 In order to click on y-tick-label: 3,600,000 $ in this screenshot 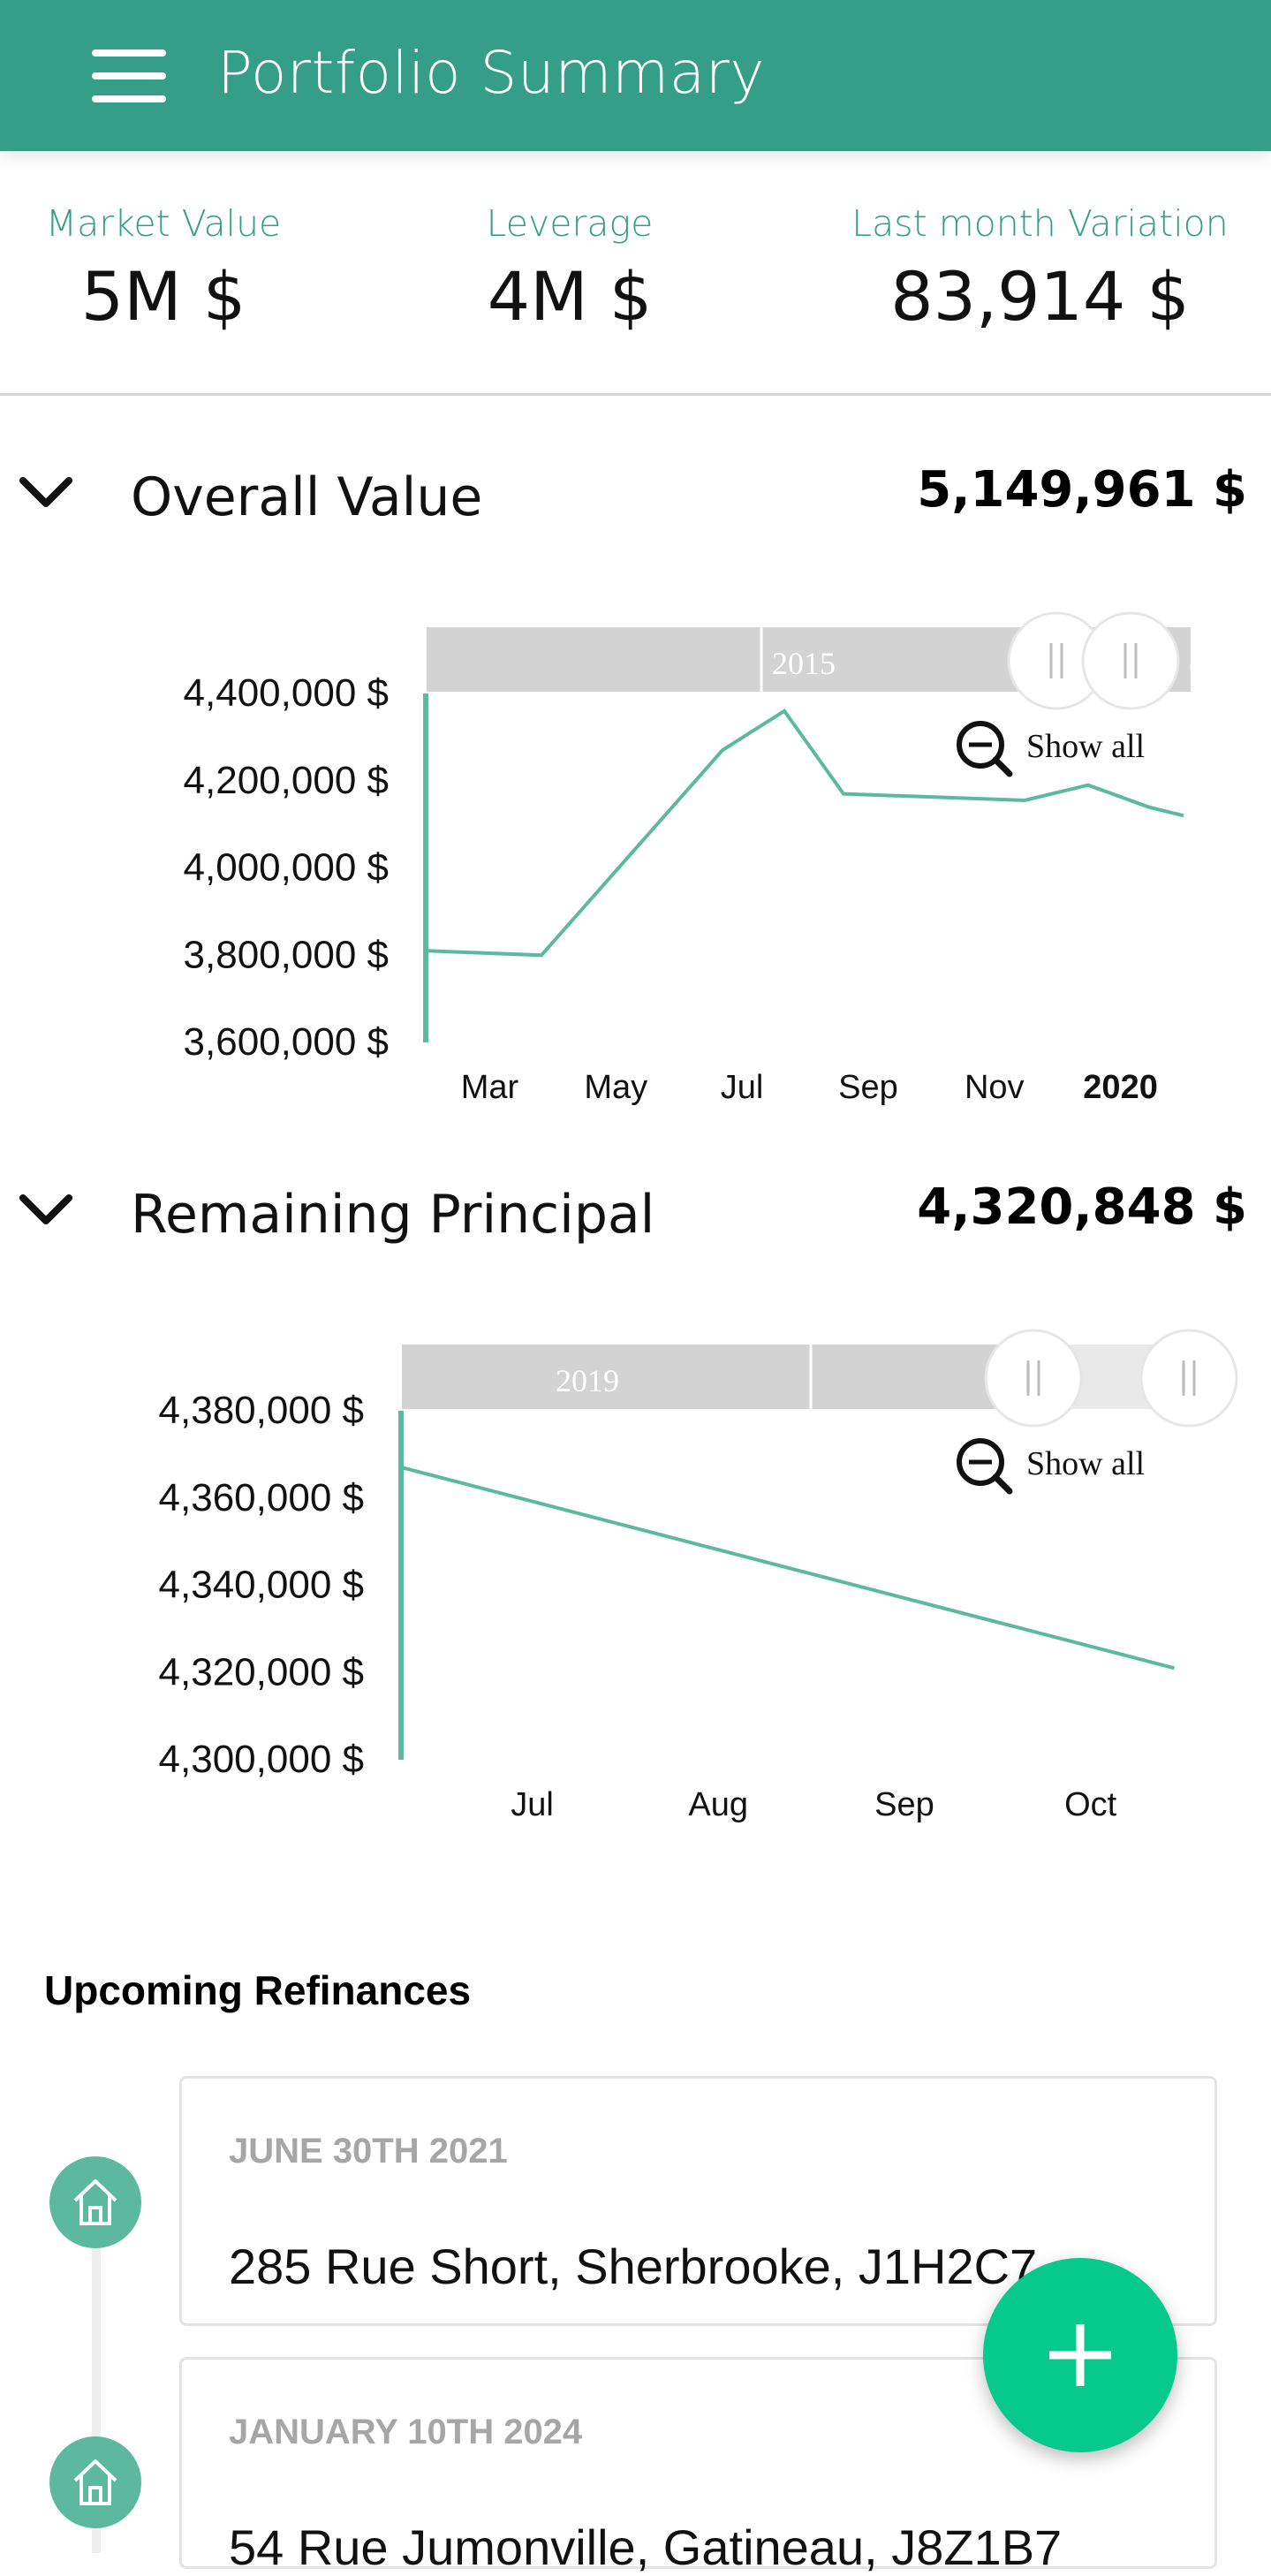, I will do `click(286, 1042)`.